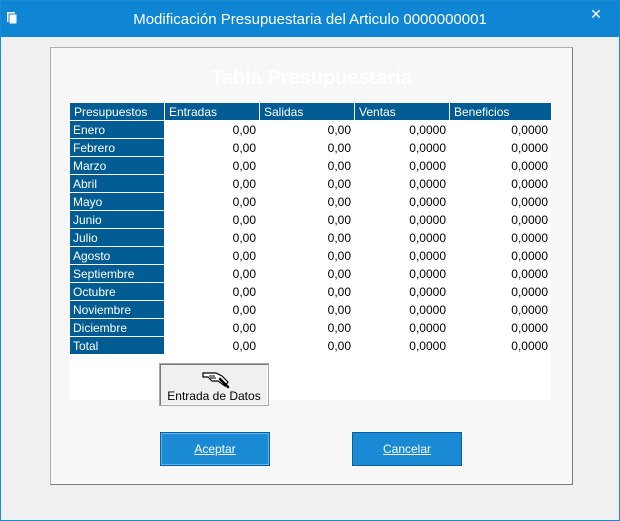 This screenshot has width=620, height=521. I want to click on row-header-agosto: Agosto, so click(117, 255).